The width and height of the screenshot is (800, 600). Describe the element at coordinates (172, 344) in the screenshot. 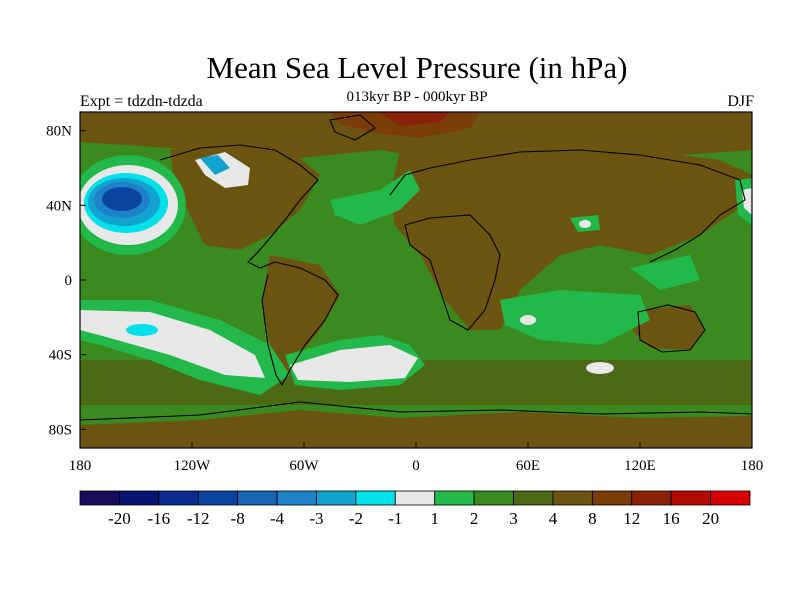

I see `field-south-pacific-weak` at that location.